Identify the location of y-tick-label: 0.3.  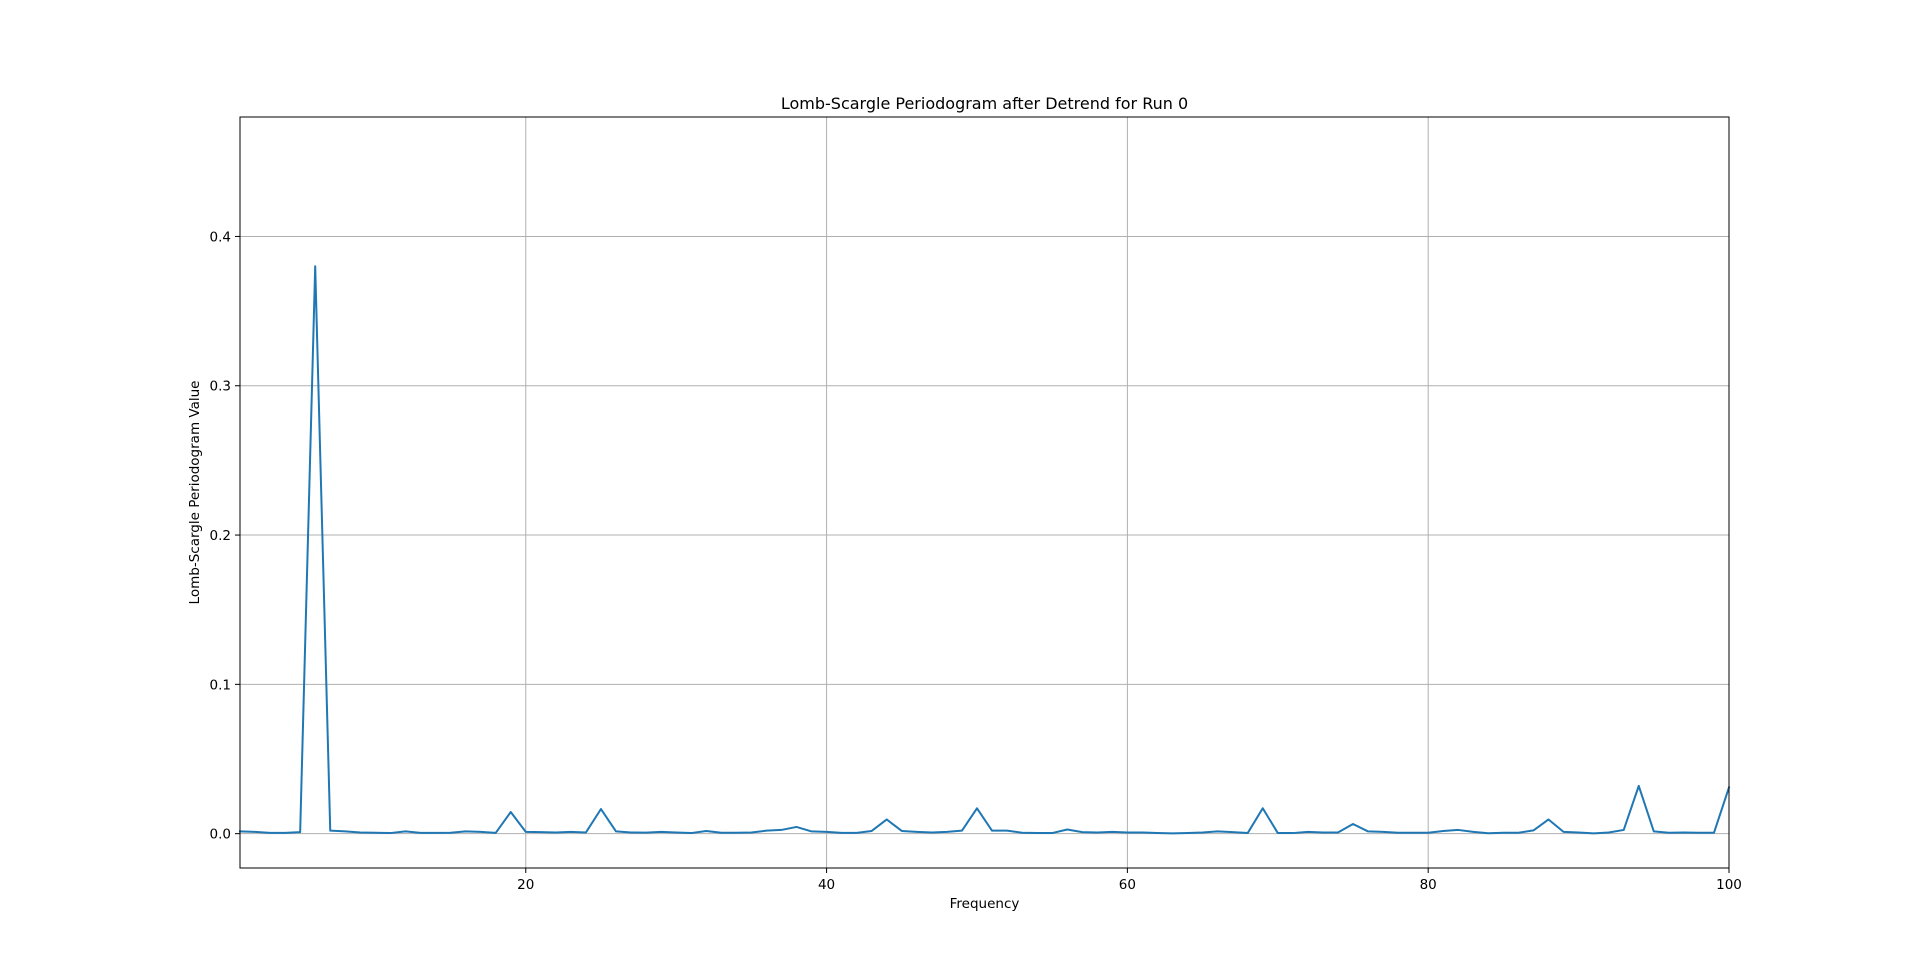
(220, 387).